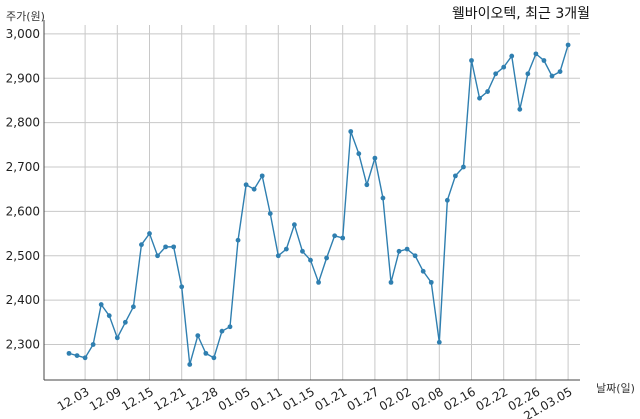 The width and height of the screenshot is (640, 419). What do you see at coordinates (23, 167) in the screenshot?
I see `y-tick-label: 2,700` at bounding box center [23, 167].